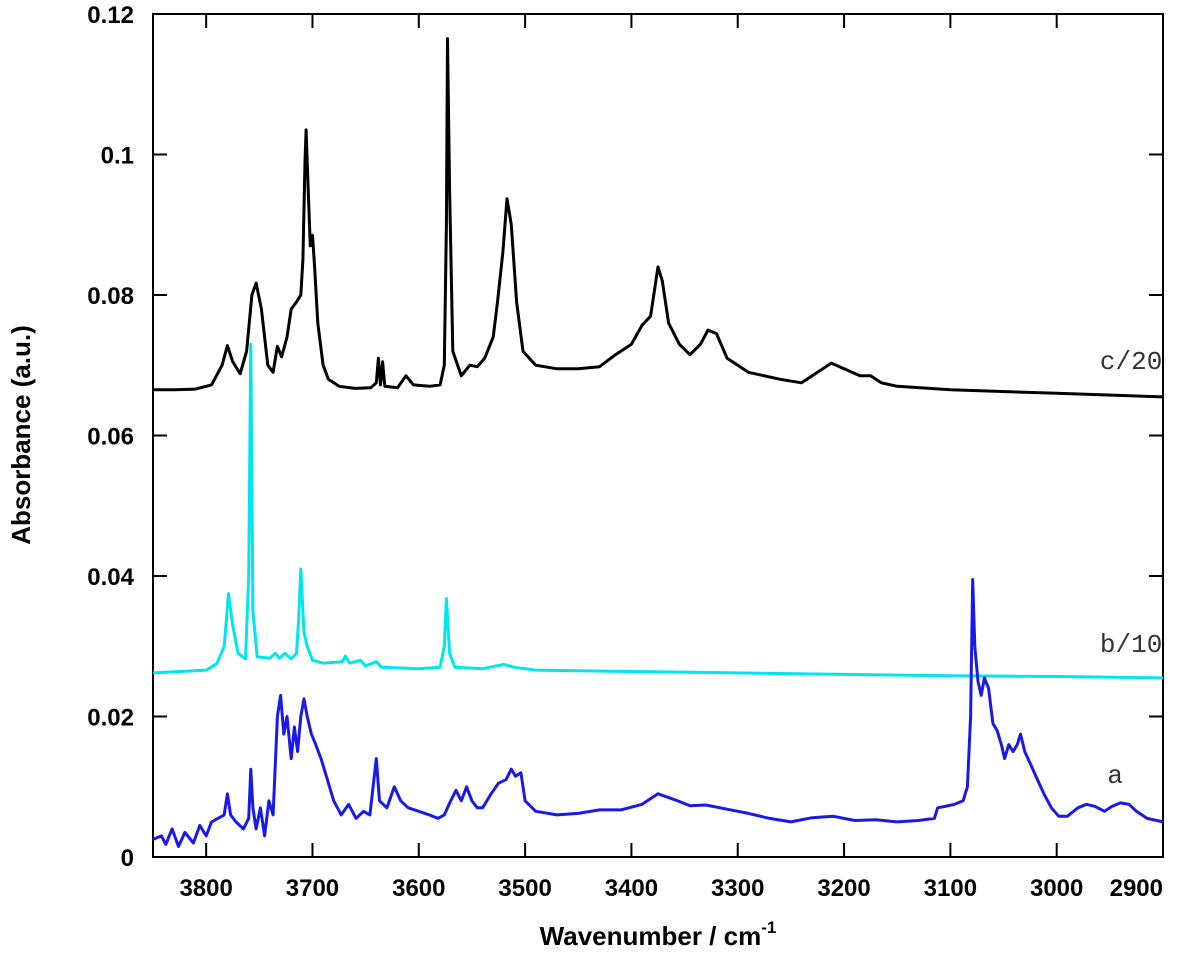 The width and height of the screenshot is (1200, 958). Describe the element at coordinates (110, 296) in the screenshot. I see `y-tick-label: 0.08` at that location.